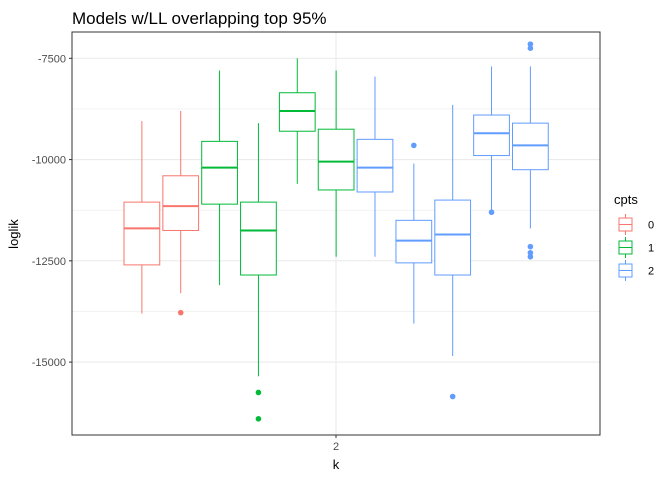 The image size is (672, 480). What do you see at coordinates (49, 262) in the screenshot?
I see `y-tick-label: -12500` at bounding box center [49, 262].